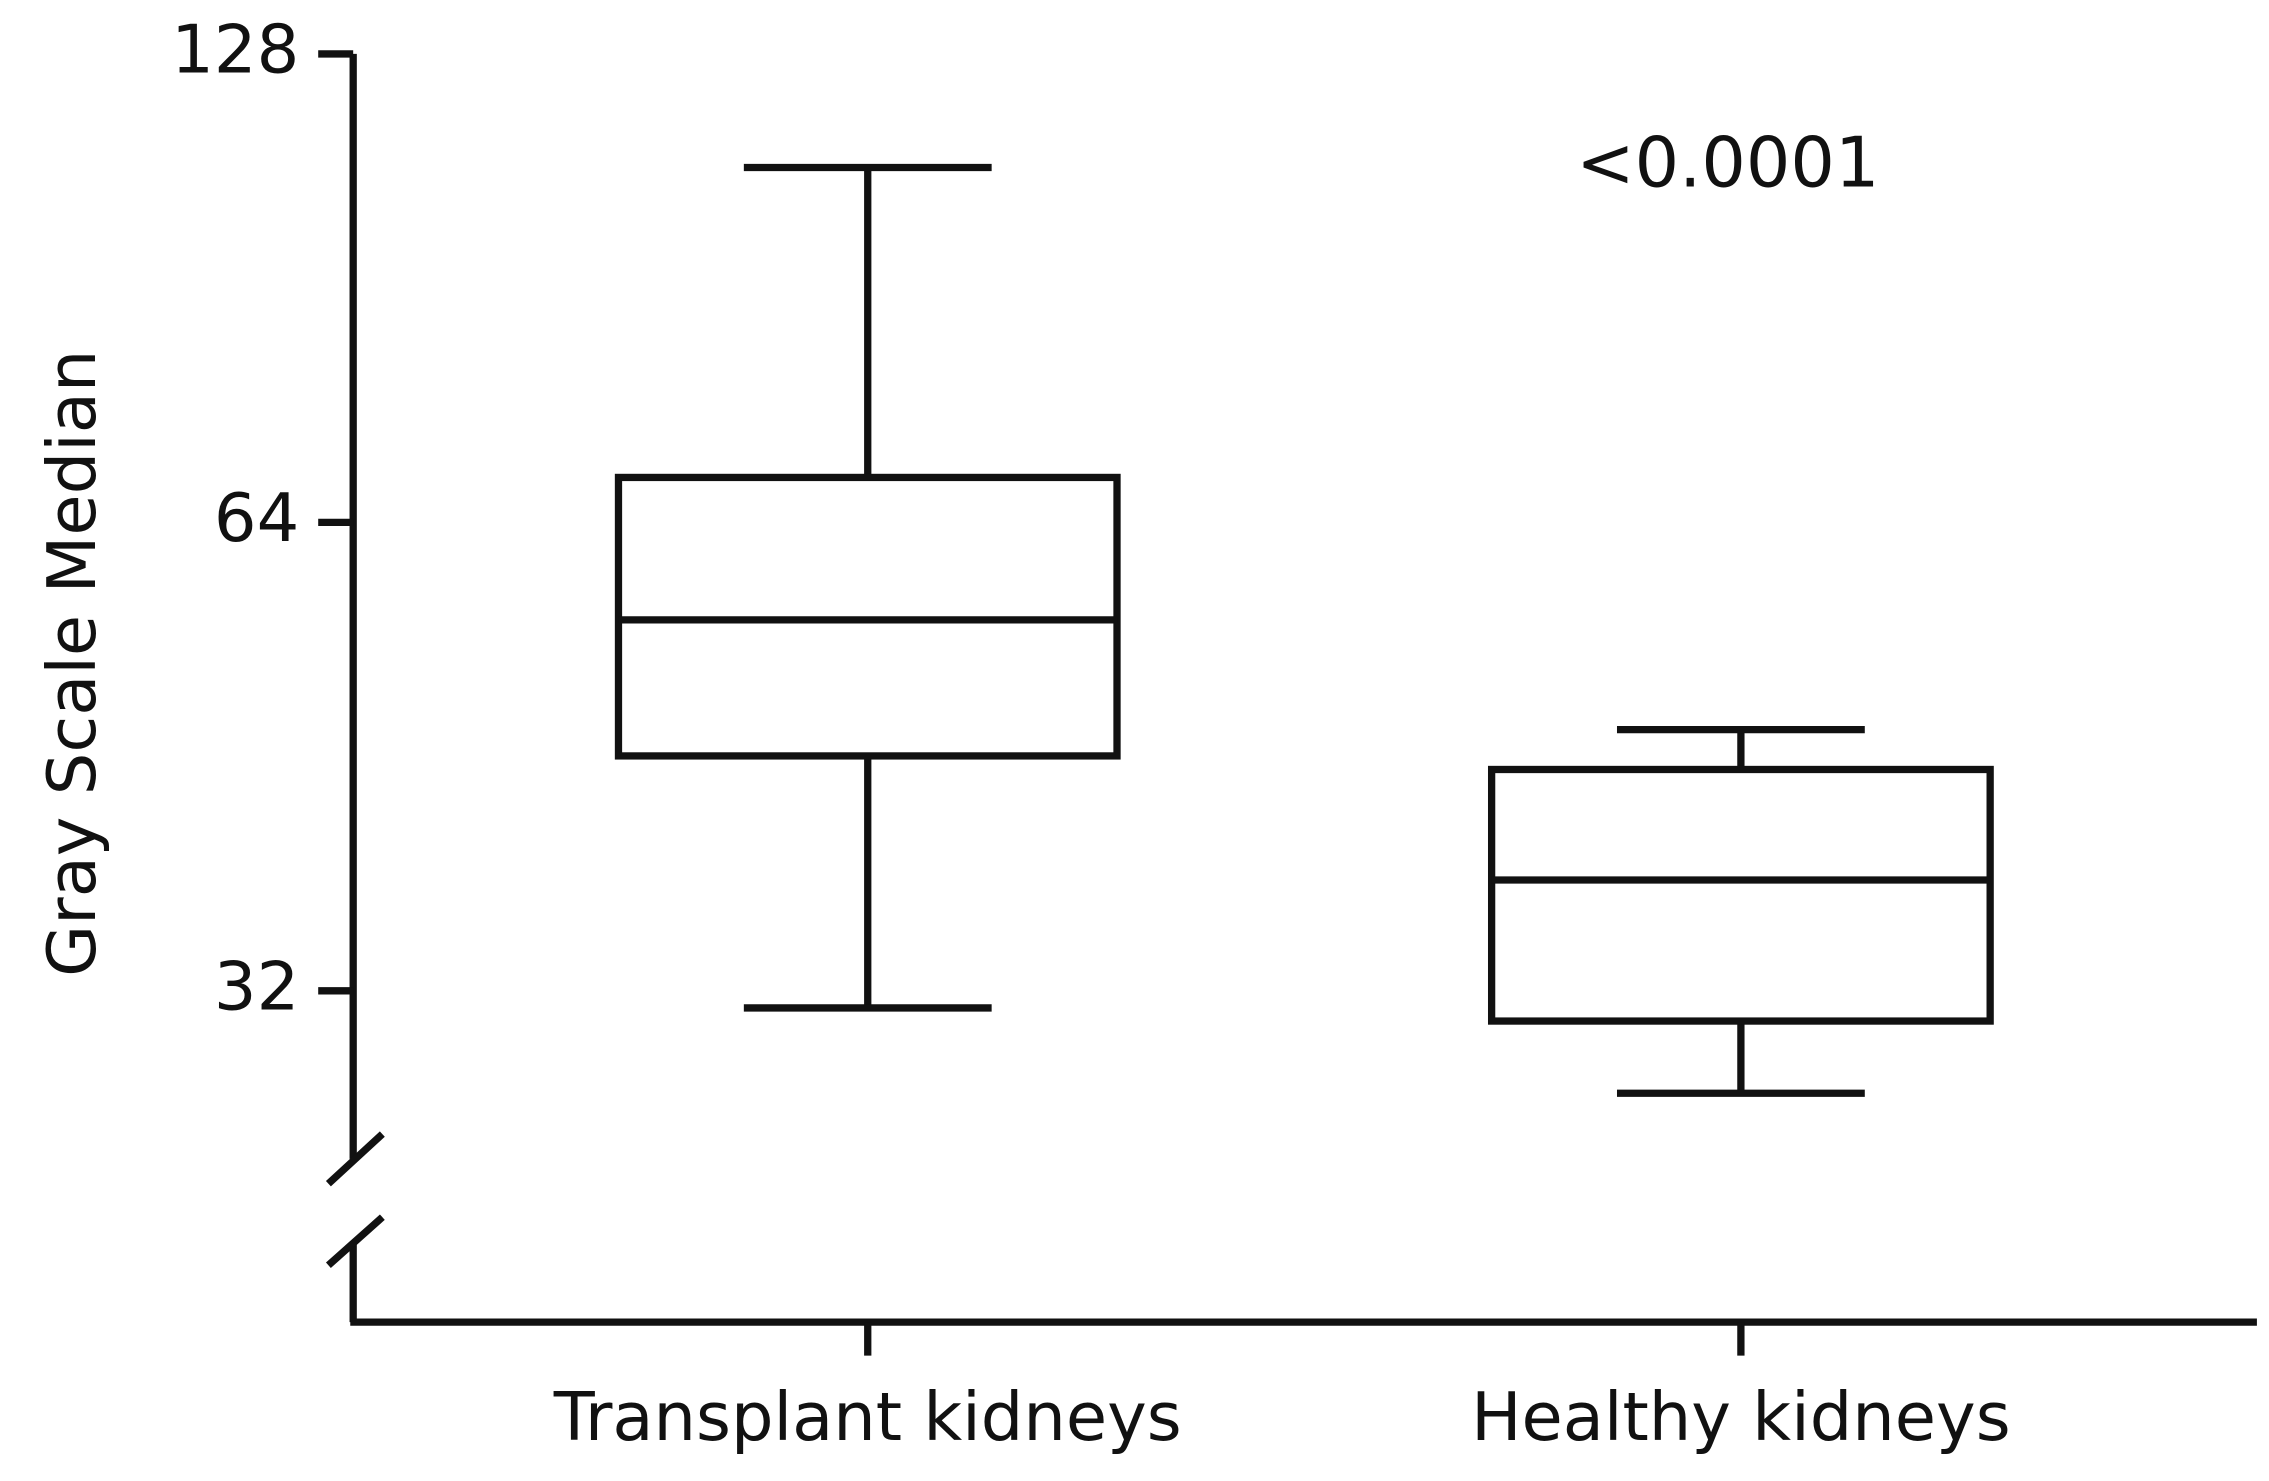  Describe the element at coordinates (256, 518) in the screenshot. I see `y-tick-label: 64` at that location.